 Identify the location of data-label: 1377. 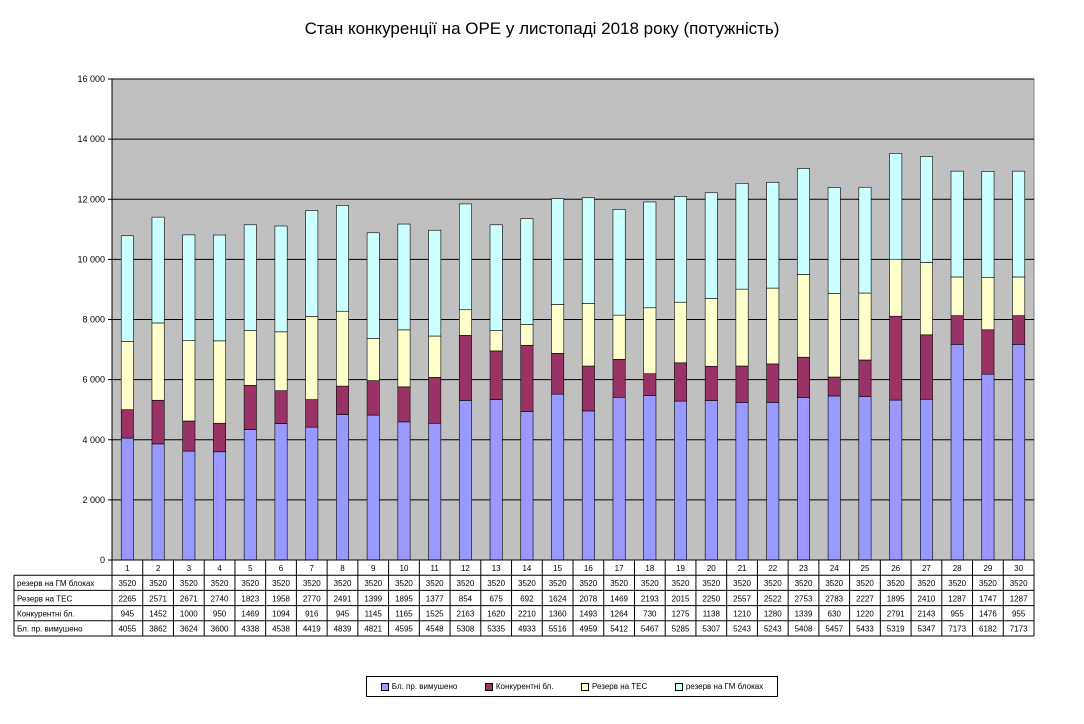
(435, 598).